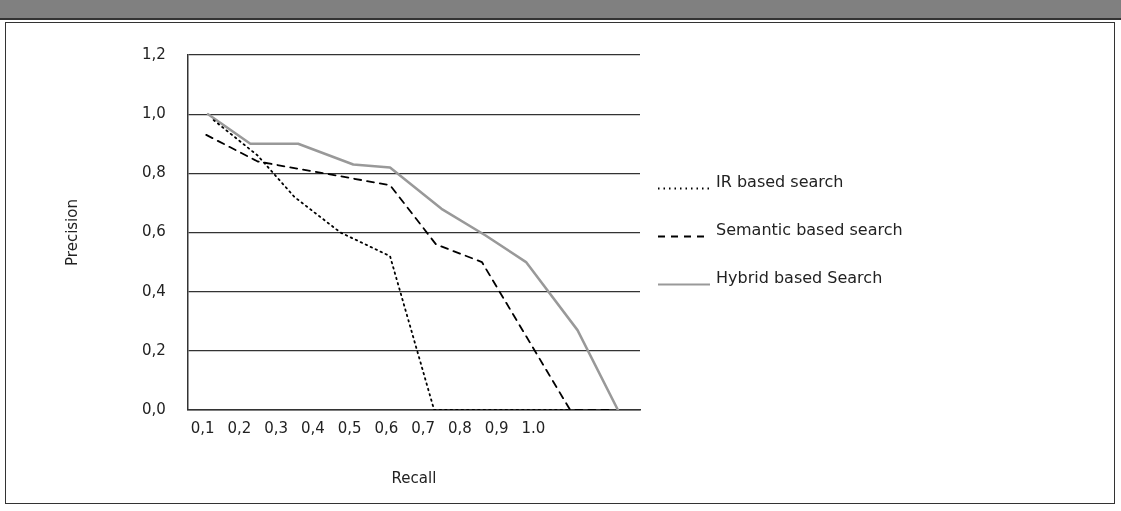 This screenshot has height=511, width=1121. What do you see at coordinates (154, 231) in the screenshot?
I see `y-tick-label: 0,6` at bounding box center [154, 231].